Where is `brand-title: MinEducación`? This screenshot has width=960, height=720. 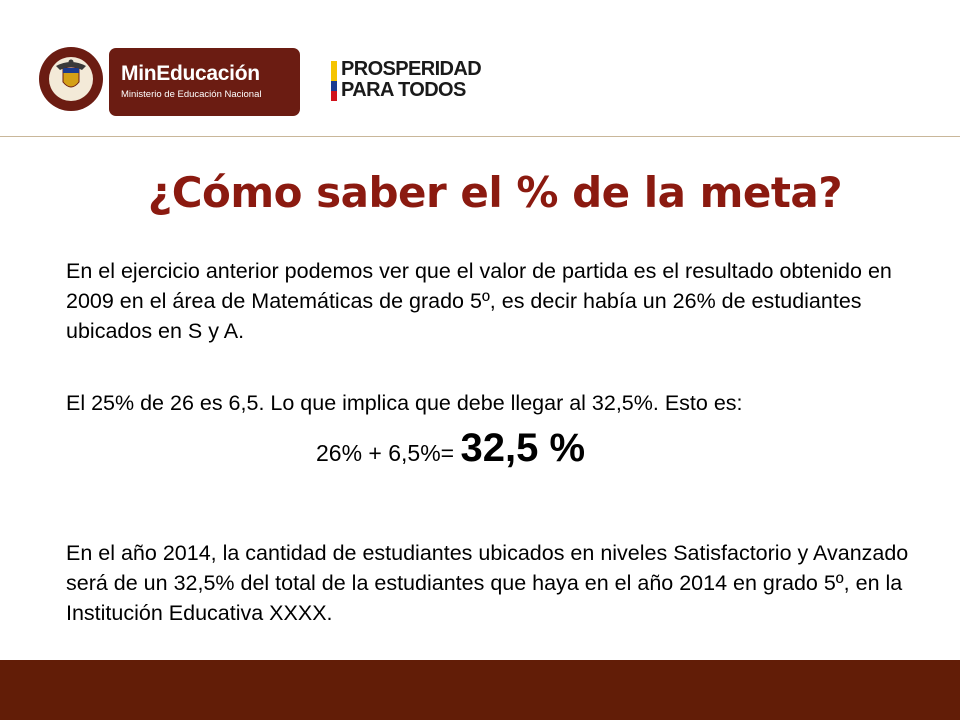
brand-title: MinEducación is located at coordinates (190, 73).